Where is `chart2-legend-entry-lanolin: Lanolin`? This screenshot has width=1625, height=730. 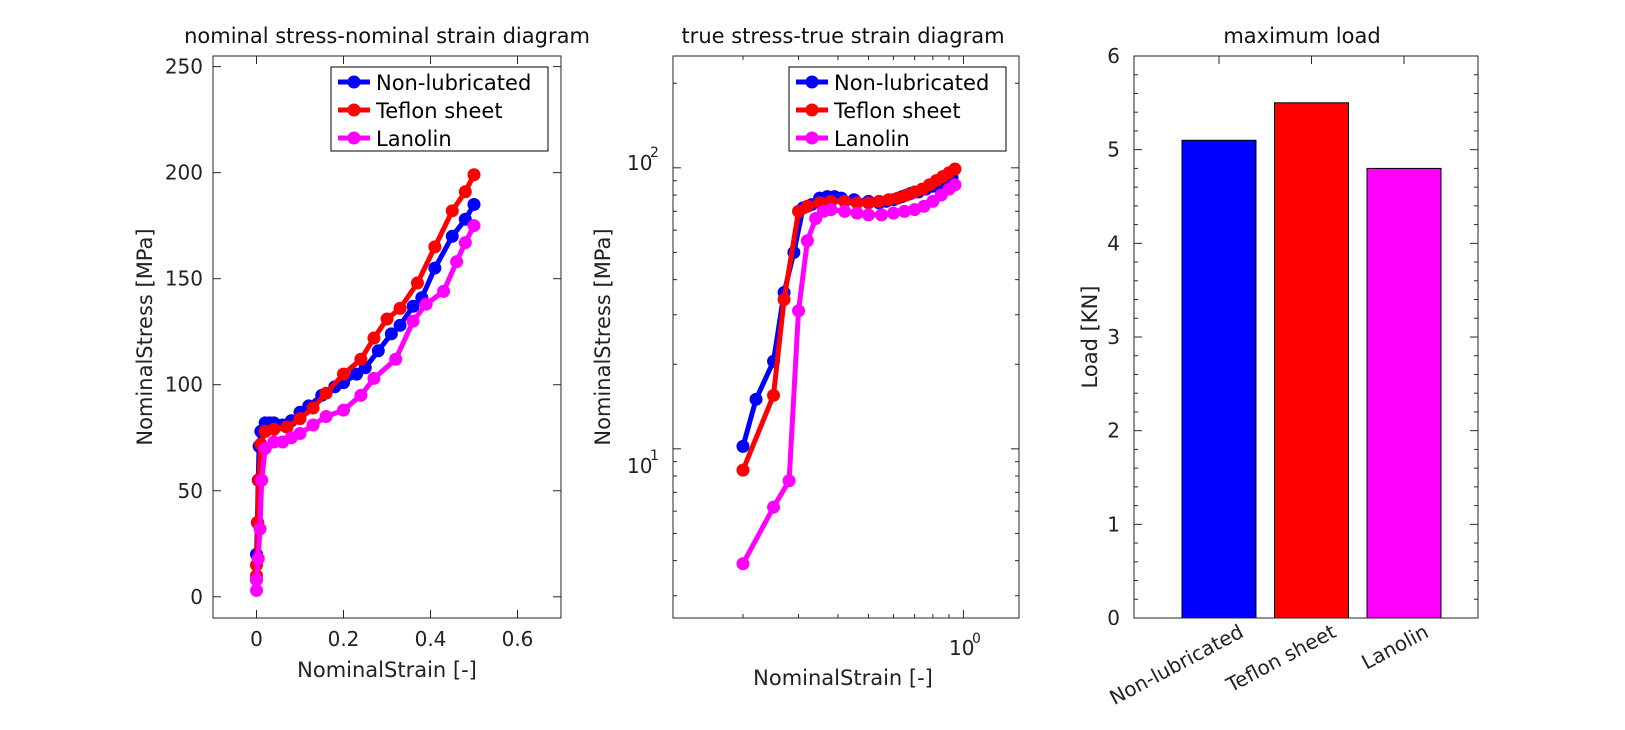
chart2-legend-entry-lanolin: Lanolin is located at coordinates (853, 139).